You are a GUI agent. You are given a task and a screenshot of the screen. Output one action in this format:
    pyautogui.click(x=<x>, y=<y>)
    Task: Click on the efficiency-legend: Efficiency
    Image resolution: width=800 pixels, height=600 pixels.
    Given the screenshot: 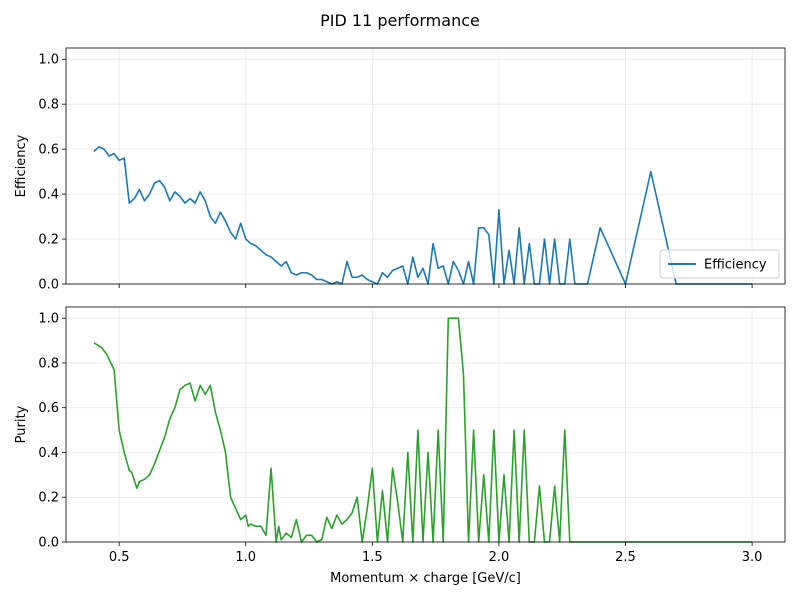 What is the action you would take?
    pyautogui.click(x=719, y=264)
    